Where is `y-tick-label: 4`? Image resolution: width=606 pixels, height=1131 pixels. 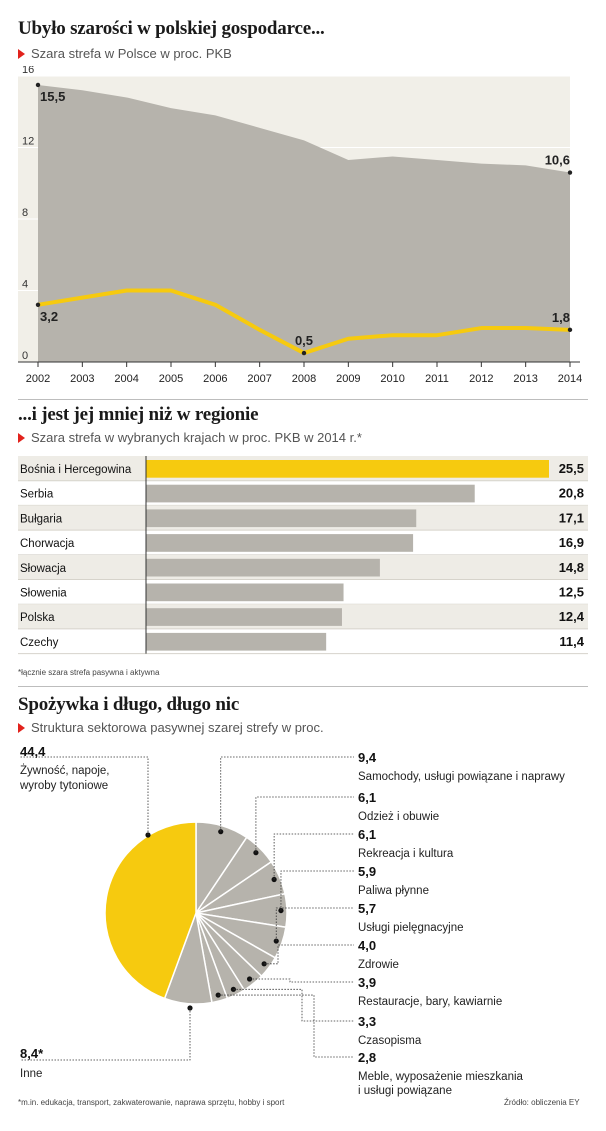 y-tick-label: 4 is located at coordinates (25, 285).